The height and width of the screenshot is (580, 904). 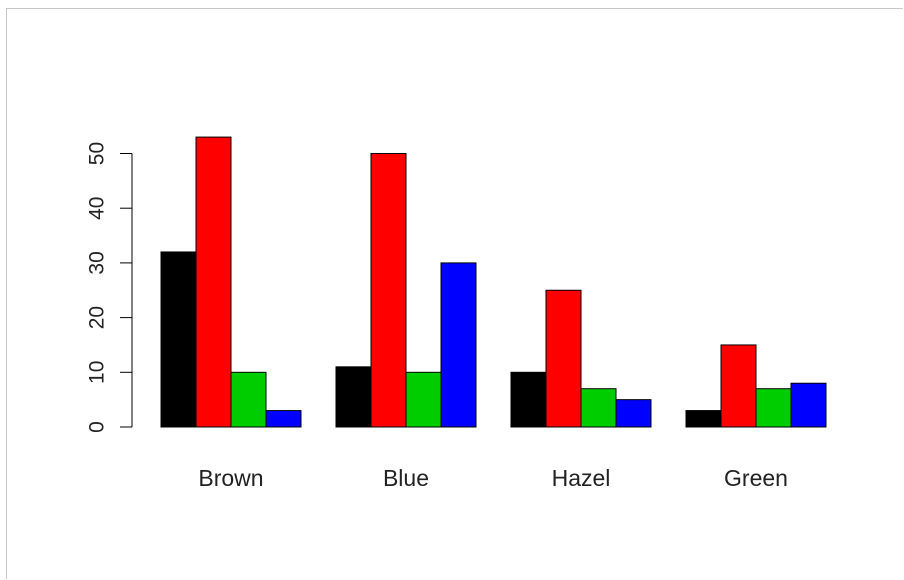 I want to click on category-label-blue: Blue, so click(x=406, y=478).